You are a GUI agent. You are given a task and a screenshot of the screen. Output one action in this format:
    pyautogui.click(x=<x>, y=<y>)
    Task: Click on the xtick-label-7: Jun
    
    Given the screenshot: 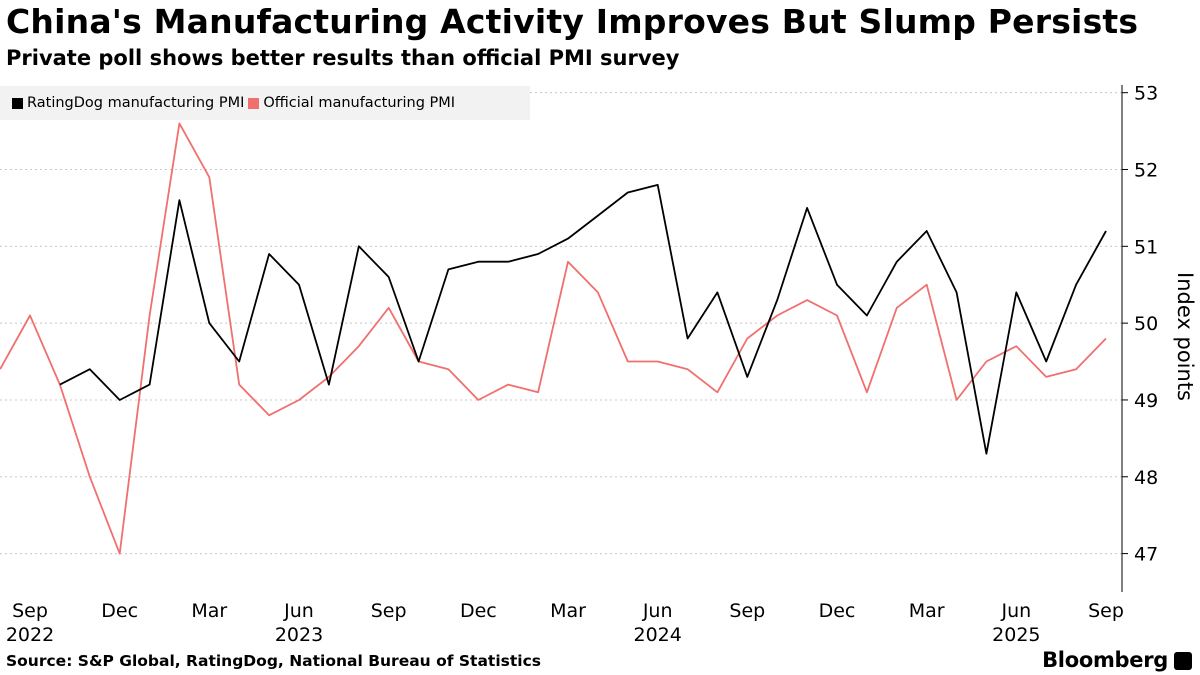 What is the action you would take?
    pyautogui.click(x=657, y=611)
    